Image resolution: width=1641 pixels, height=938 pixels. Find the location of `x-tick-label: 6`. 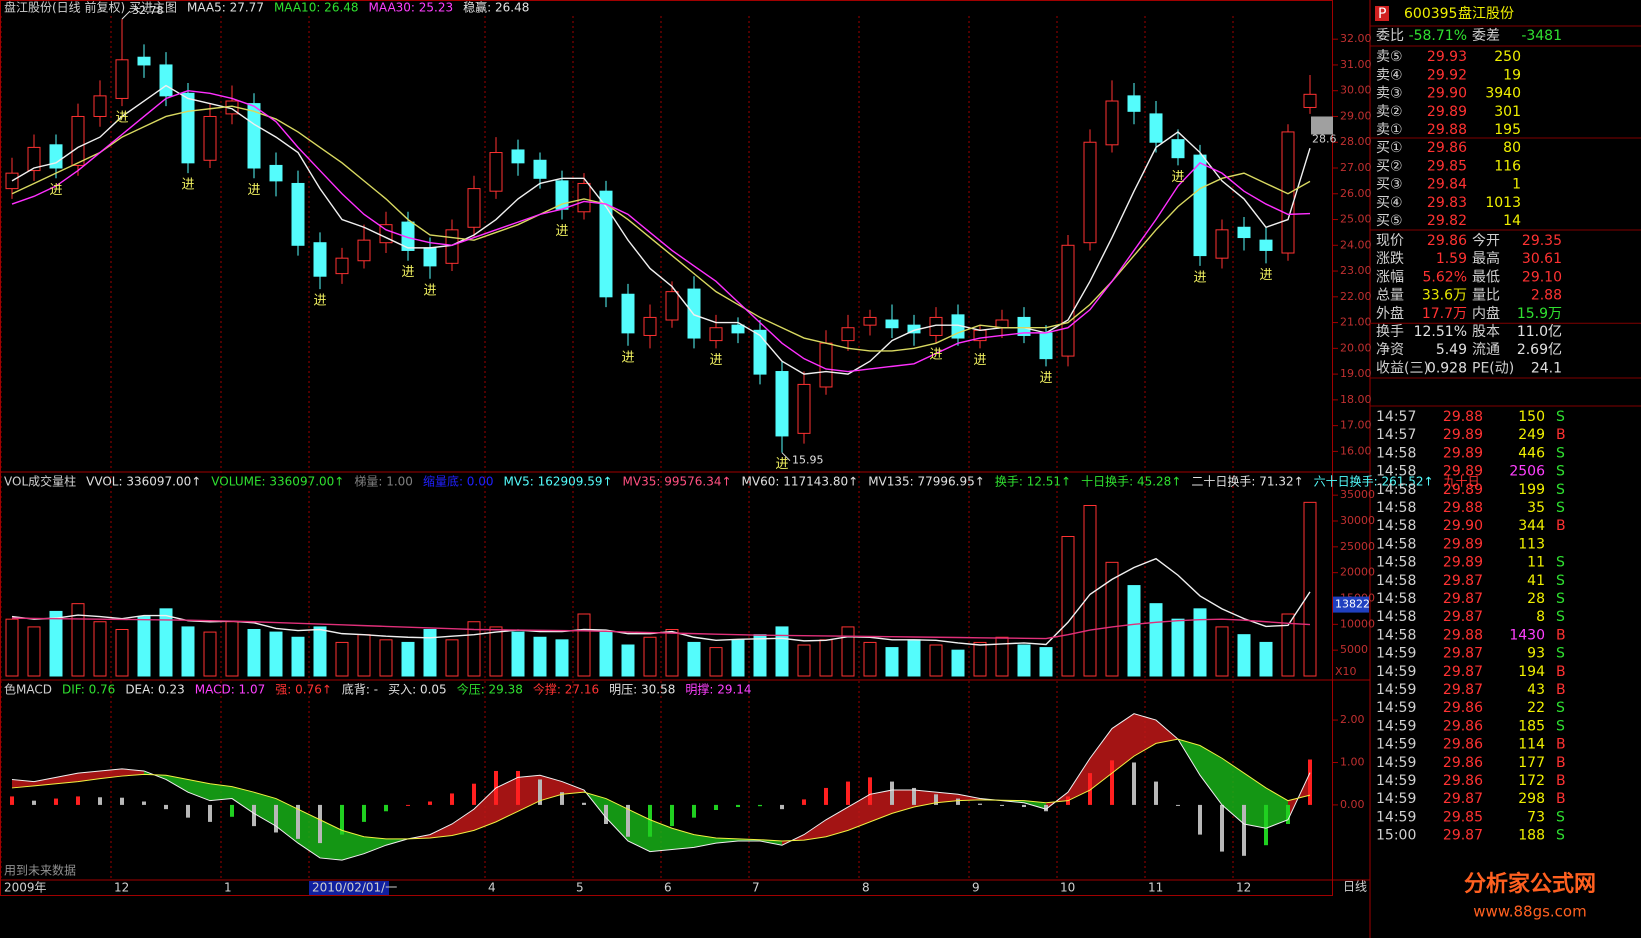

x-tick-label: 6 is located at coordinates (668, 888).